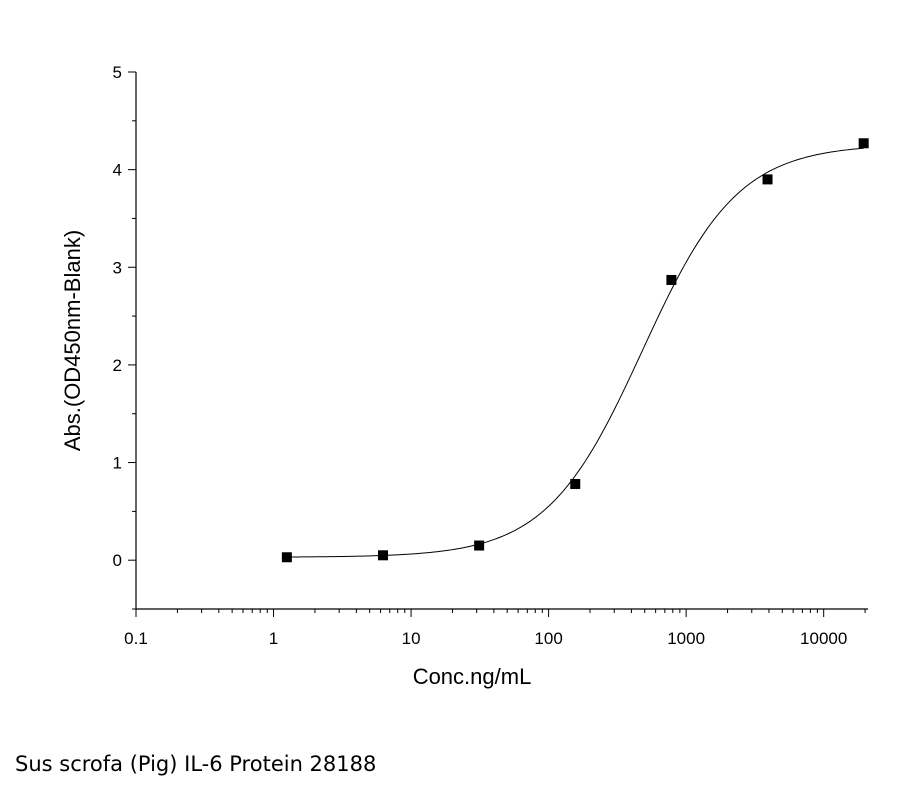 Image resolution: width=922 pixels, height=793 pixels. Describe the element at coordinates (117, 72) in the screenshot. I see `y-tick-label: 5` at that location.